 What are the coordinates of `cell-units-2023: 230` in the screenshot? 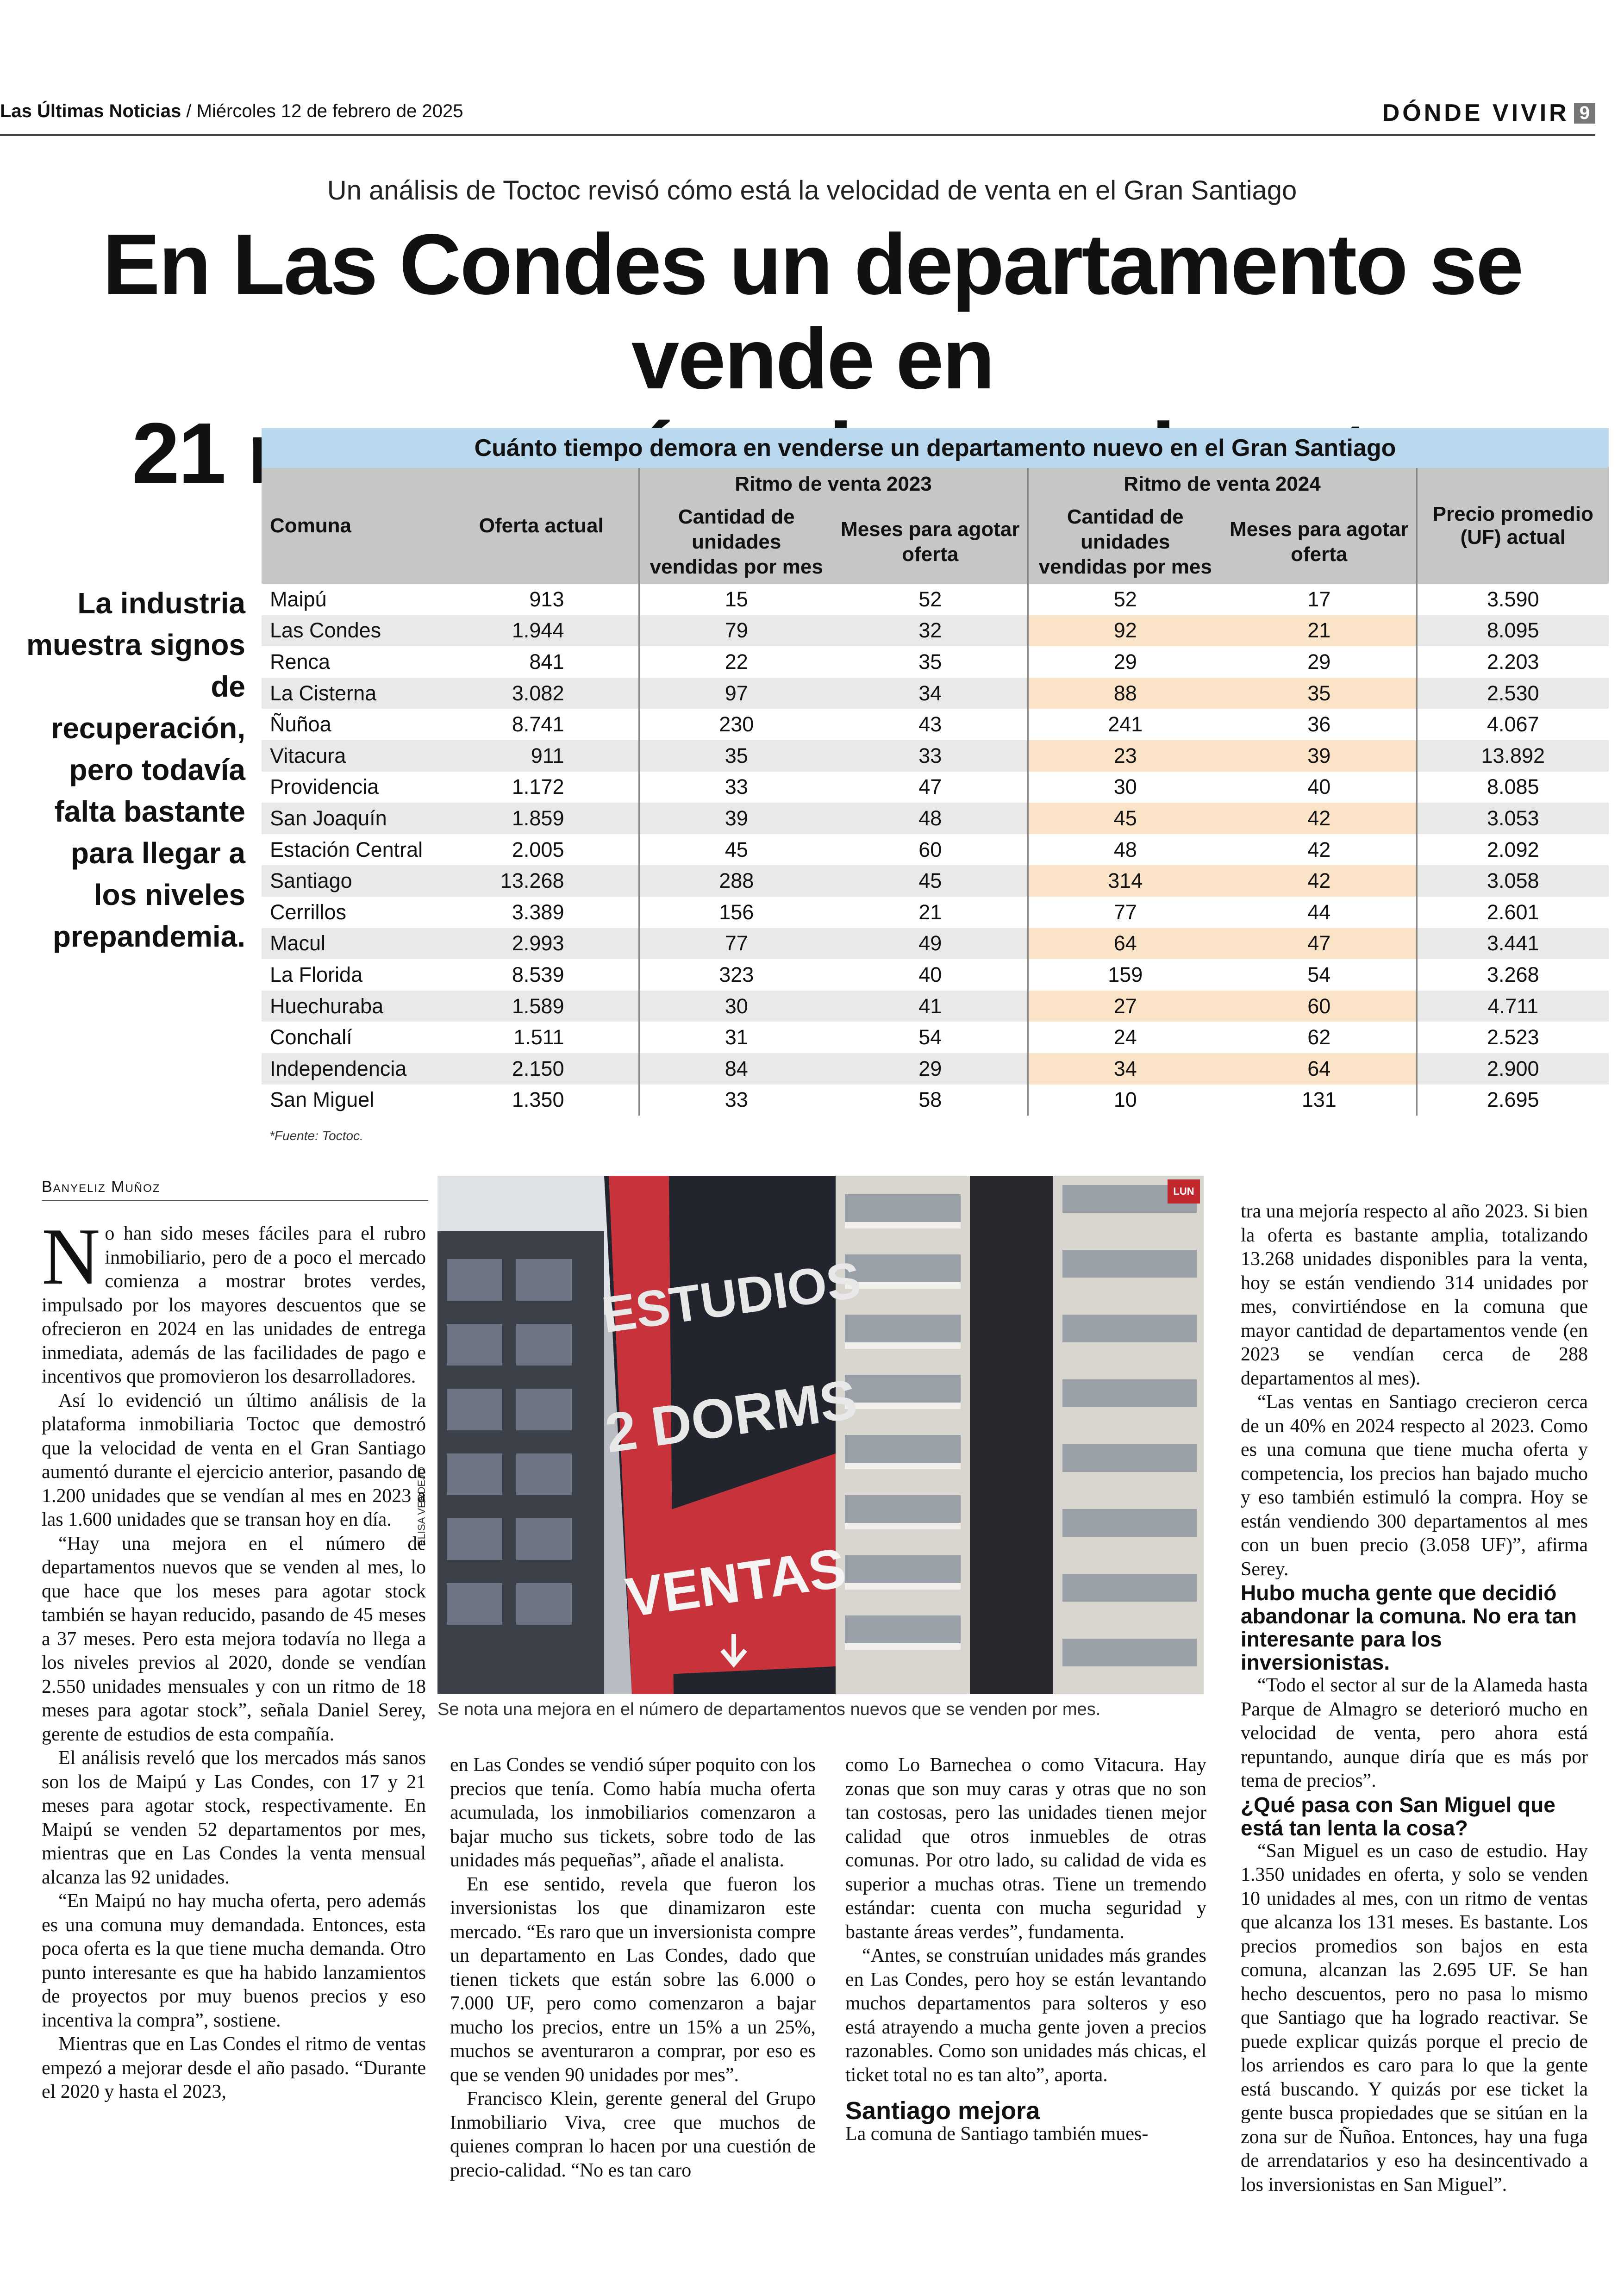 It's located at (735, 724).